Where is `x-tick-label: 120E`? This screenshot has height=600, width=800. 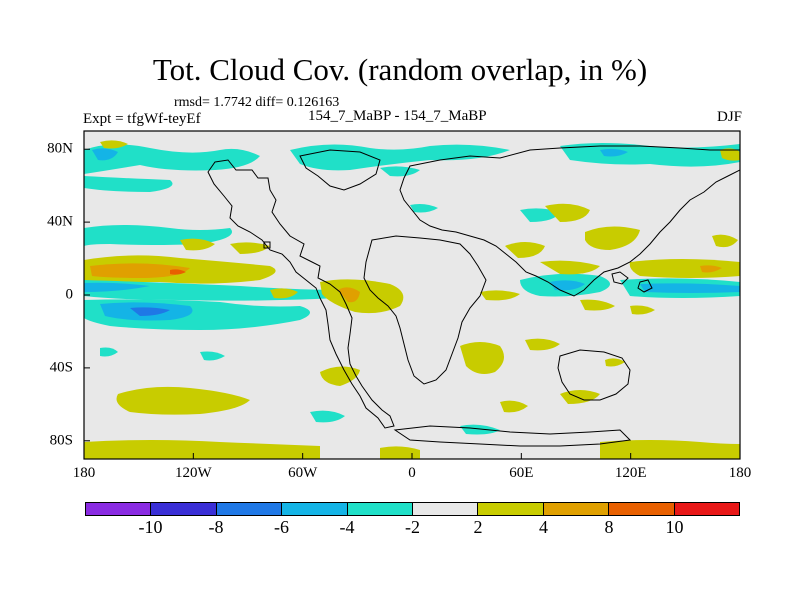 x-tick-label: 120E is located at coordinates (630, 473).